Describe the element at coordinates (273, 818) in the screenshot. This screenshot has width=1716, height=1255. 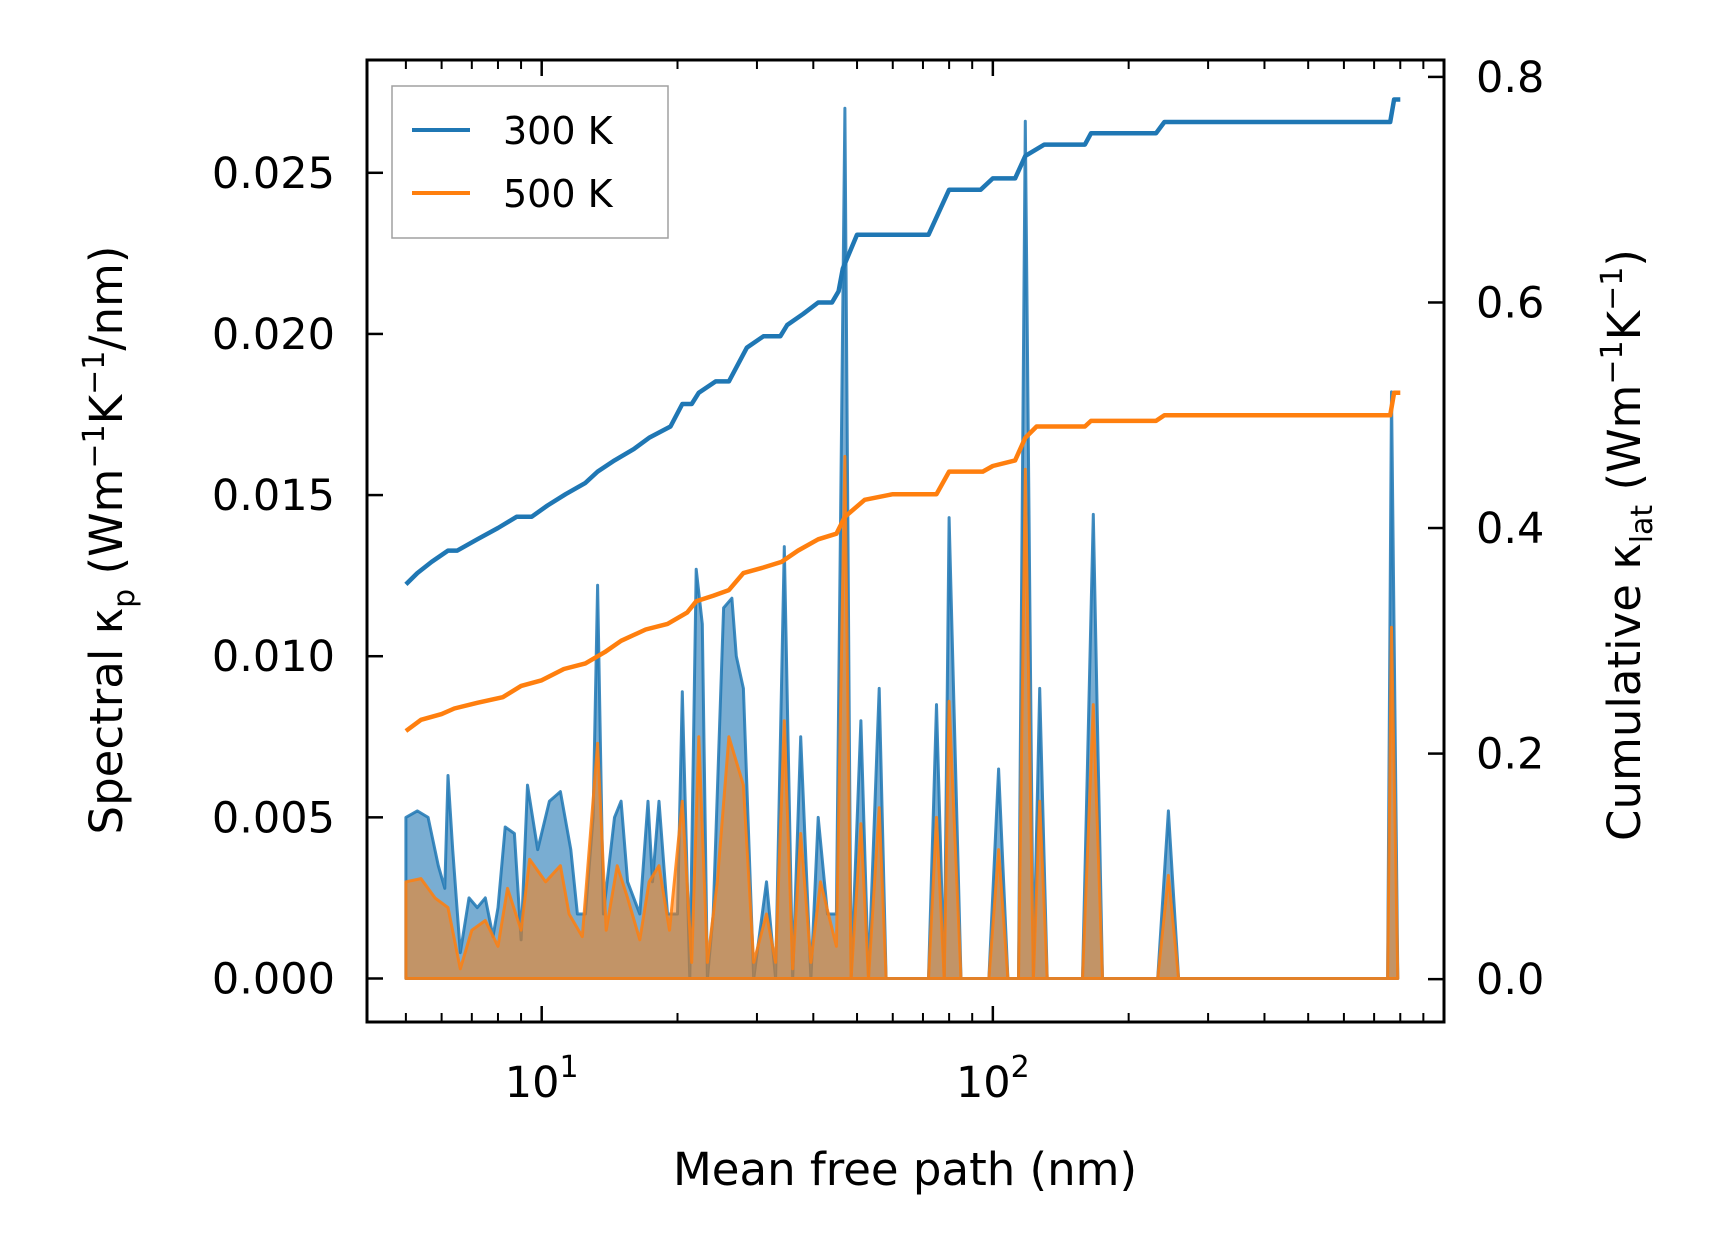
I see `left-y-tick-label: 0.005` at that location.